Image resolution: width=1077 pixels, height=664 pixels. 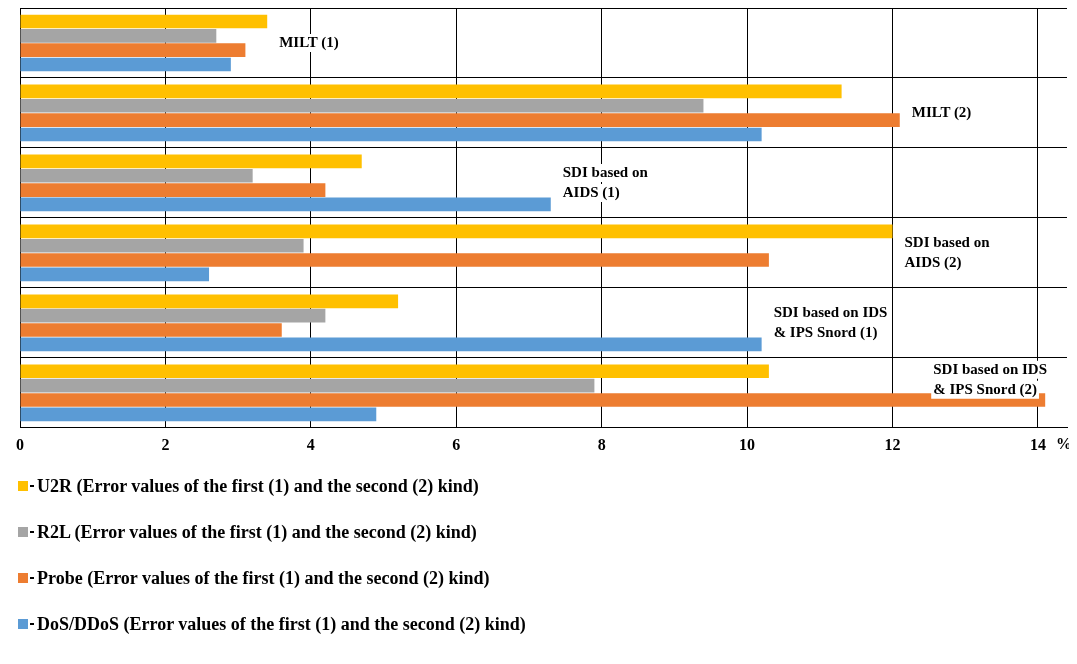 I want to click on y-tick-label: SDI based on AIDS (1), so click(x=605, y=182).